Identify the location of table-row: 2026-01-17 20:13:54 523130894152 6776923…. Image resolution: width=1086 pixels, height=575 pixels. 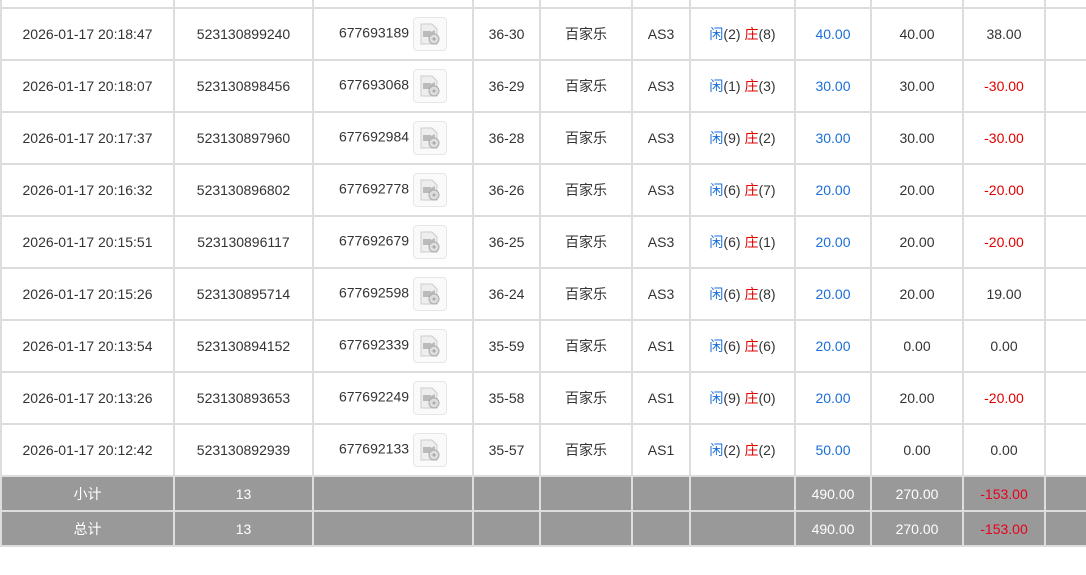
(543, 346).